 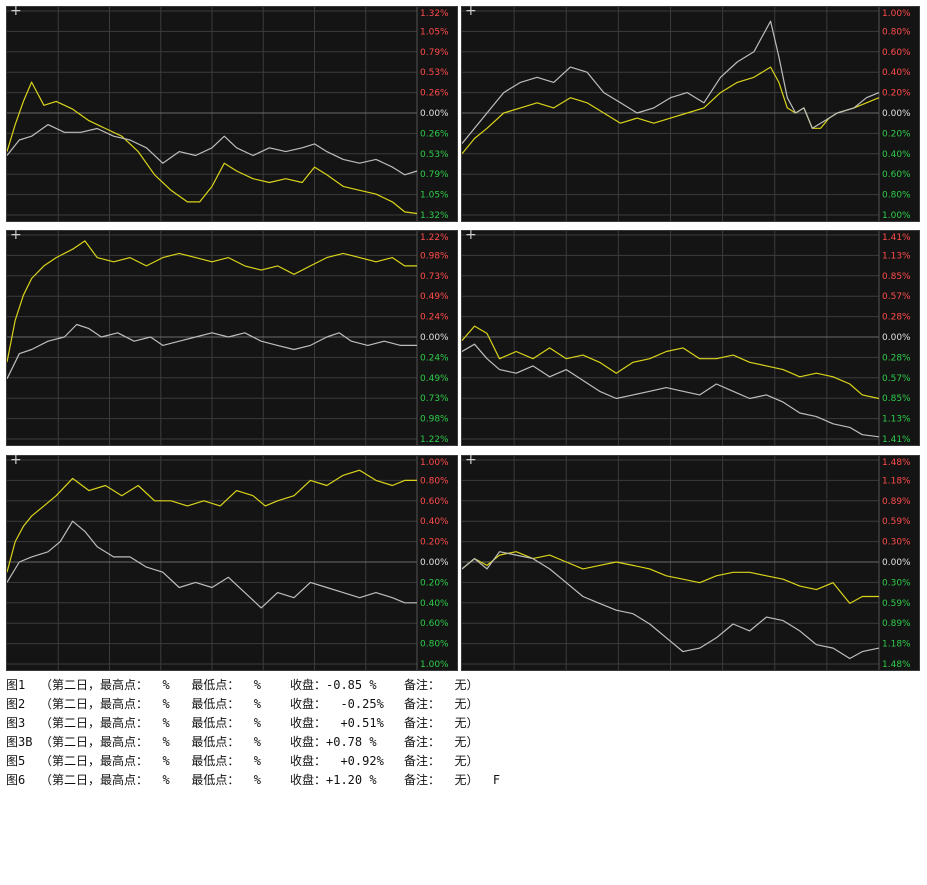 I want to click on y-tick-label: 1.13%, so click(x=896, y=420).